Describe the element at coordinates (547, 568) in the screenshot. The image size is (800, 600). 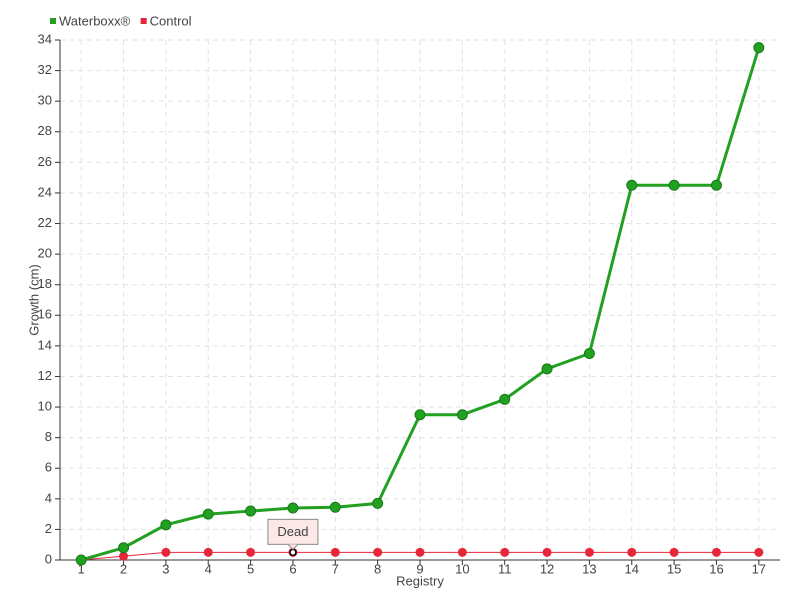
I see `x-tick-label: 12` at that location.